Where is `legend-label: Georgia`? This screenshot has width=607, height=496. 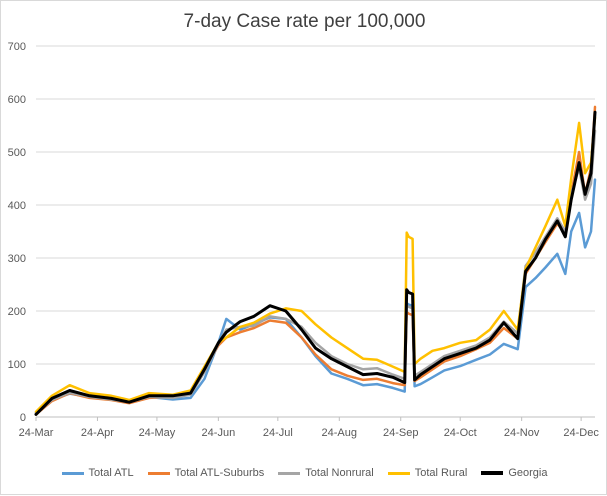 legend-label: Georgia is located at coordinates (528, 473).